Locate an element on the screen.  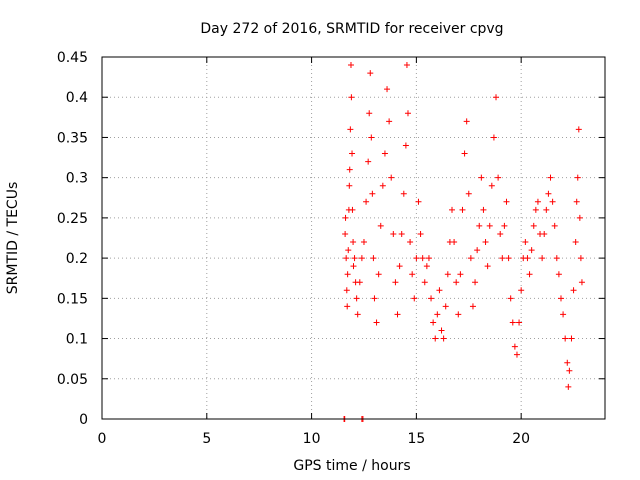
x-tick-label: 15 is located at coordinates (416, 439).